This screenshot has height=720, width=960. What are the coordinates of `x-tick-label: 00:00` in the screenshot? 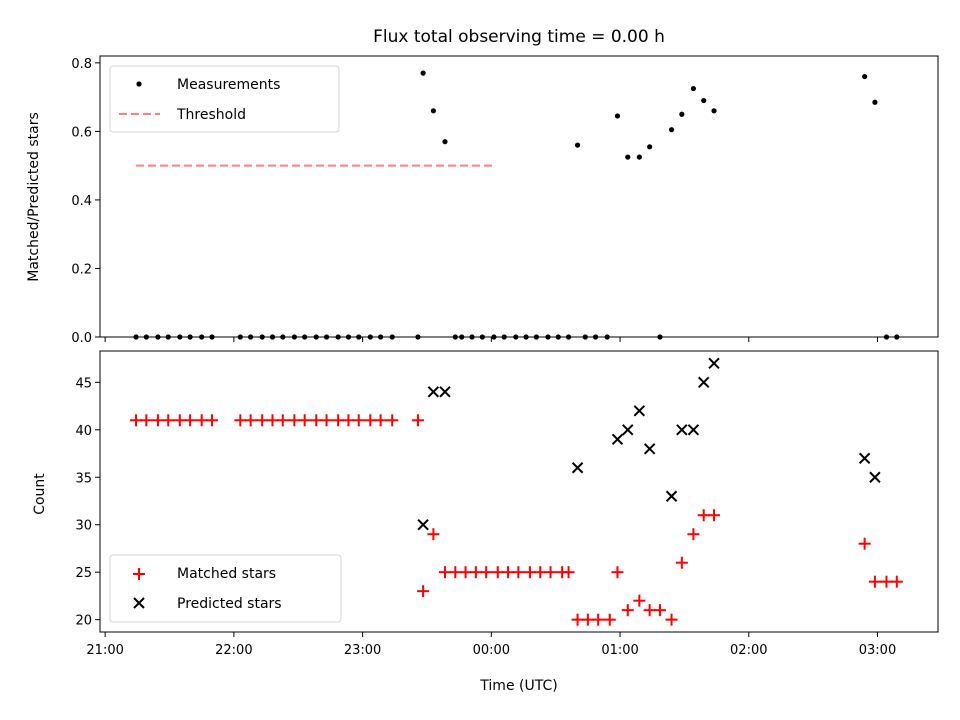 It's located at (491, 650).